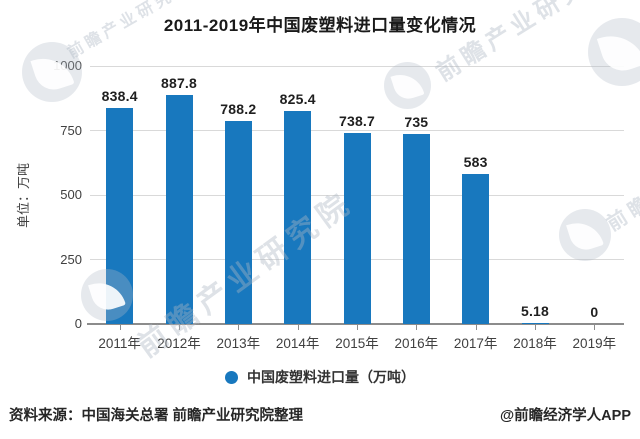 Image resolution: width=640 pixels, height=439 pixels. Describe the element at coordinates (355, 324) in the screenshot. I see `x-axis-line` at that location.